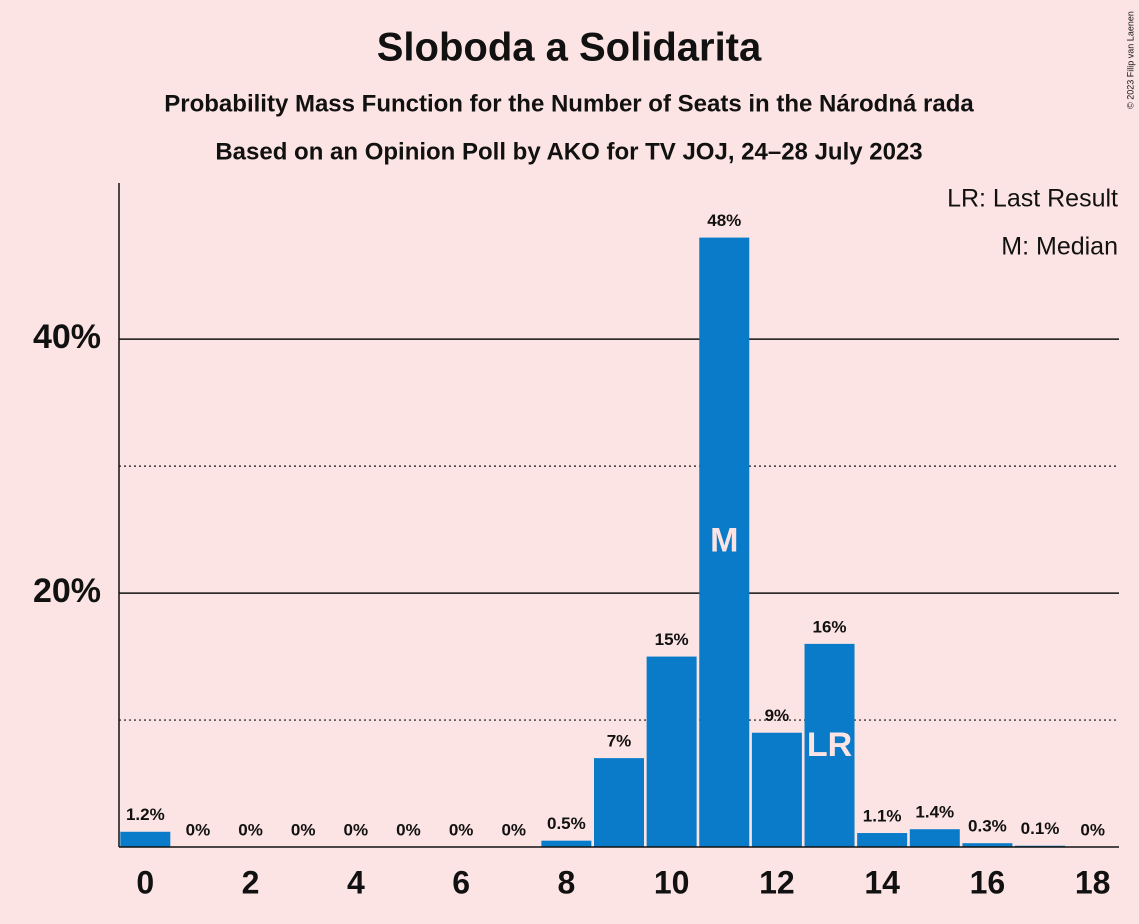 Image resolution: width=1139 pixels, height=924 pixels. Describe the element at coordinates (1130, 60) in the screenshot. I see `copyright: © 2023 Filip van Laenen` at that location.